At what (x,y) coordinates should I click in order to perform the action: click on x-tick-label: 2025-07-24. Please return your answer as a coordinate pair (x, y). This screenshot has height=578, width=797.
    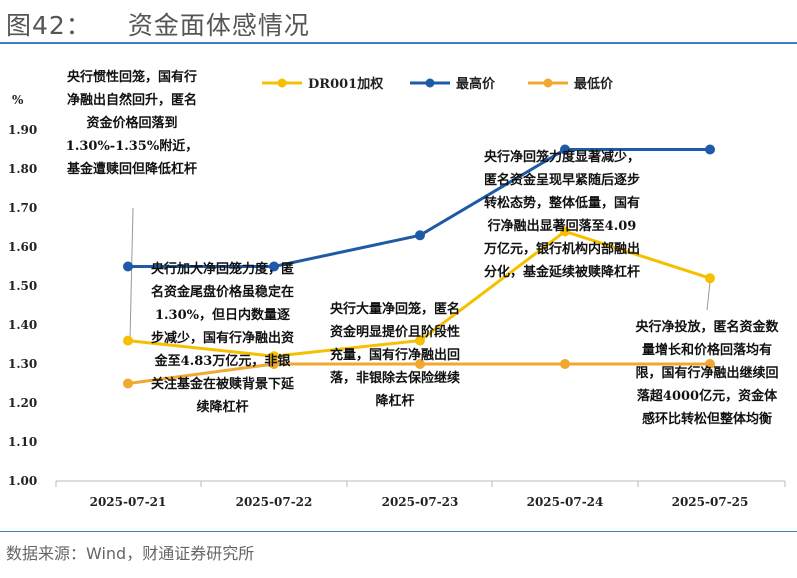
    Looking at the image, I should click on (565, 502).